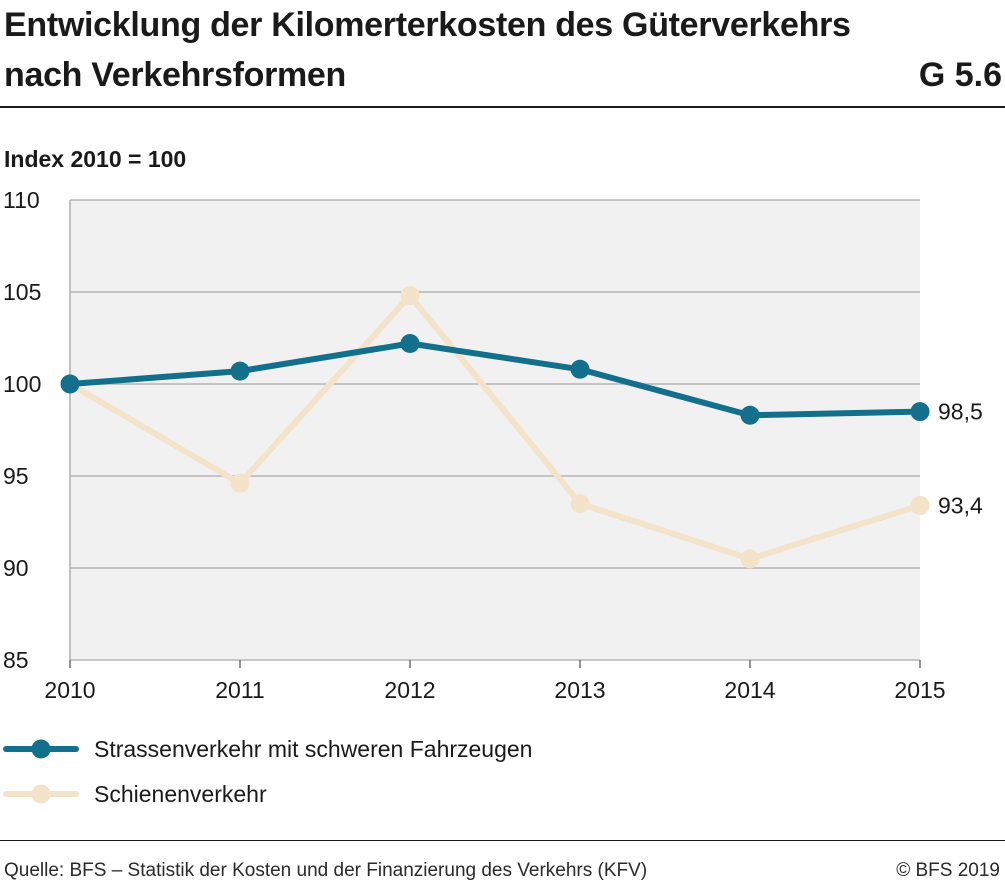 This screenshot has height=889, width=1005. What do you see at coordinates (69, 690) in the screenshot?
I see `x-tick-label: 2010` at bounding box center [69, 690].